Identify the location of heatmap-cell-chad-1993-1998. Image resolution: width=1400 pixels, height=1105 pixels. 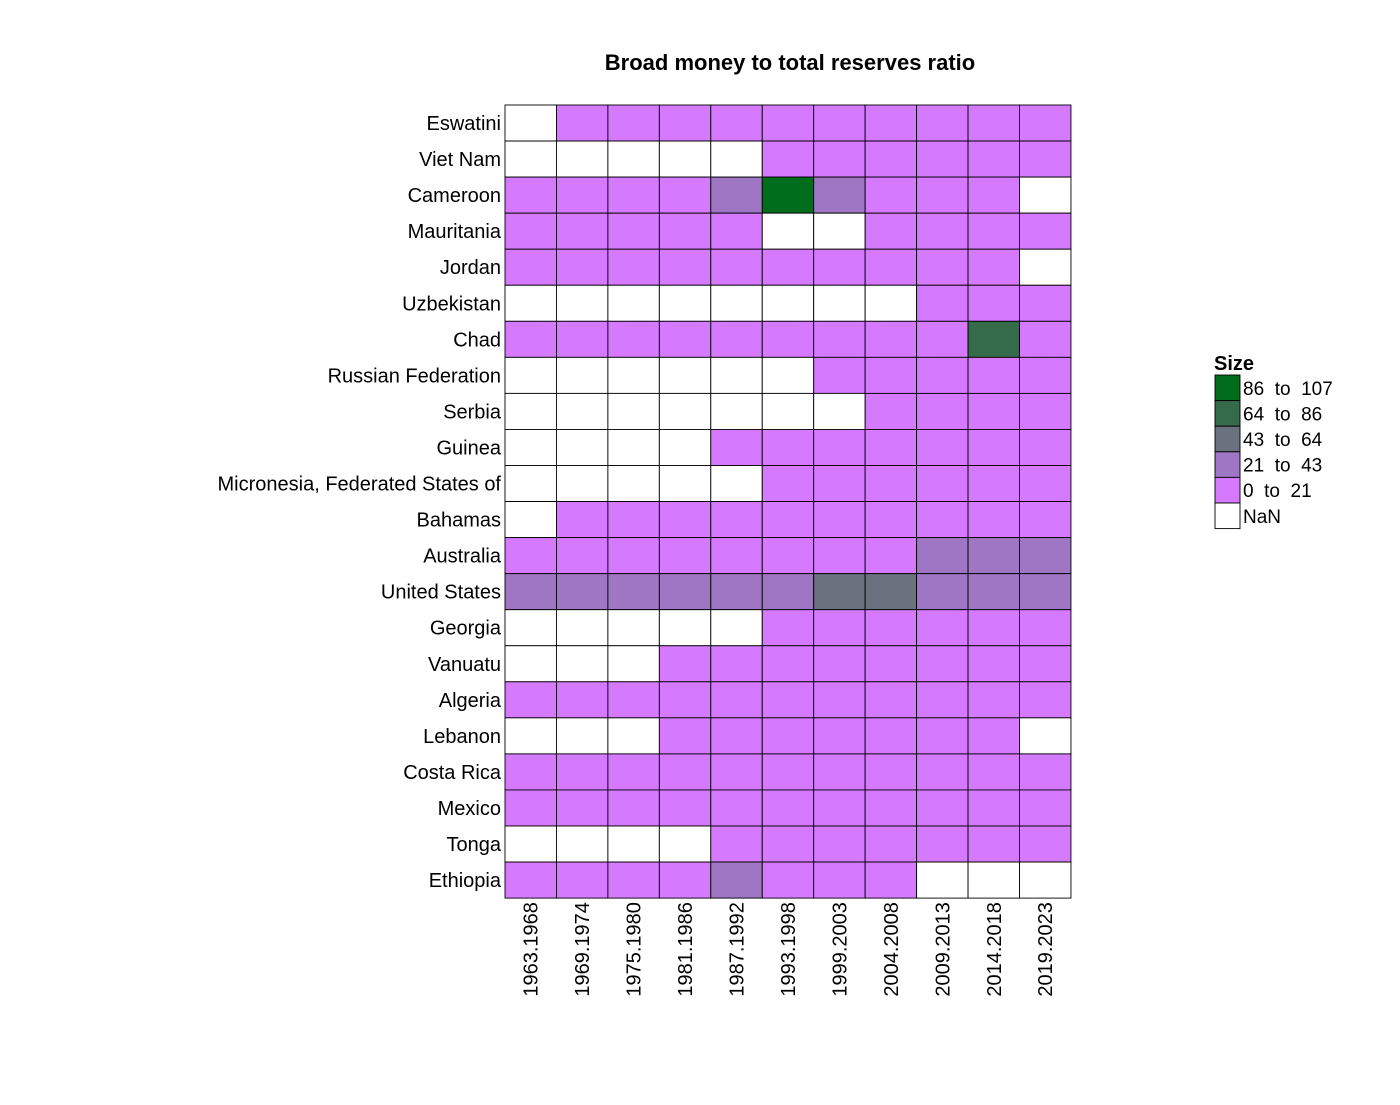
(788, 339).